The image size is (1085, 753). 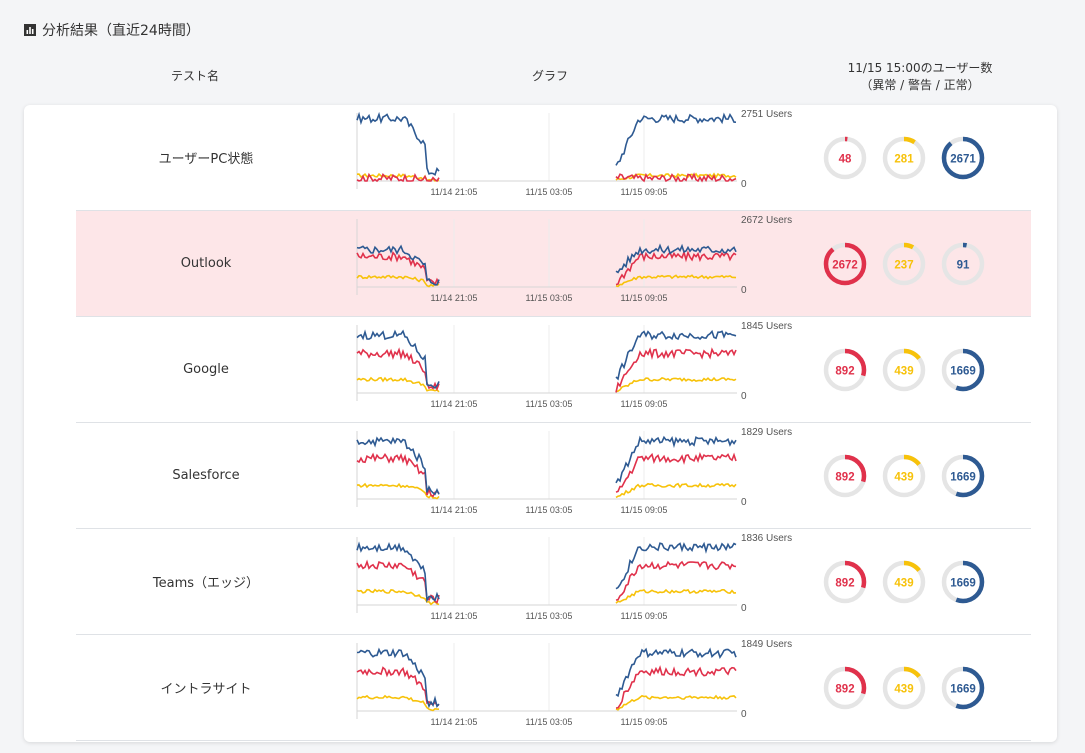 What do you see at coordinates (920, 77) in the screenshot?
I see `column-header-user-count: 11/15 15:00のユーザー数 （異常 / 警告 / 正常）` at bounding box center [920, 77].